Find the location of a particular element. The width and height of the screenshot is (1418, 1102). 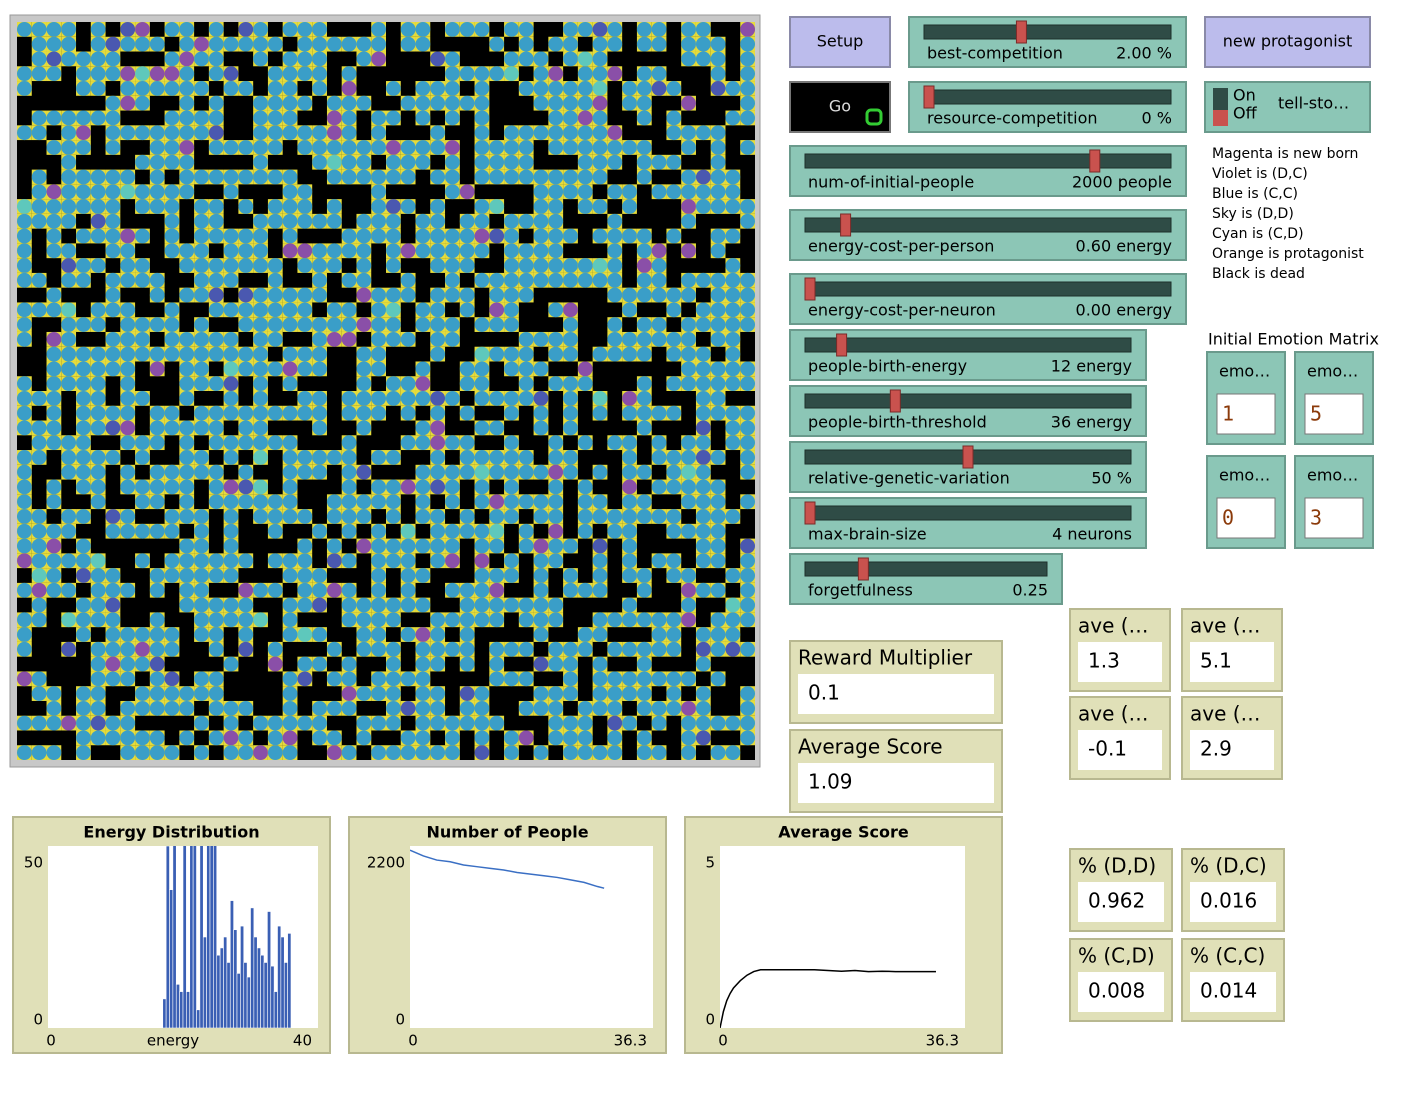

slider: relative-genetic-variation 50 % is located at coordinates (968, 467).